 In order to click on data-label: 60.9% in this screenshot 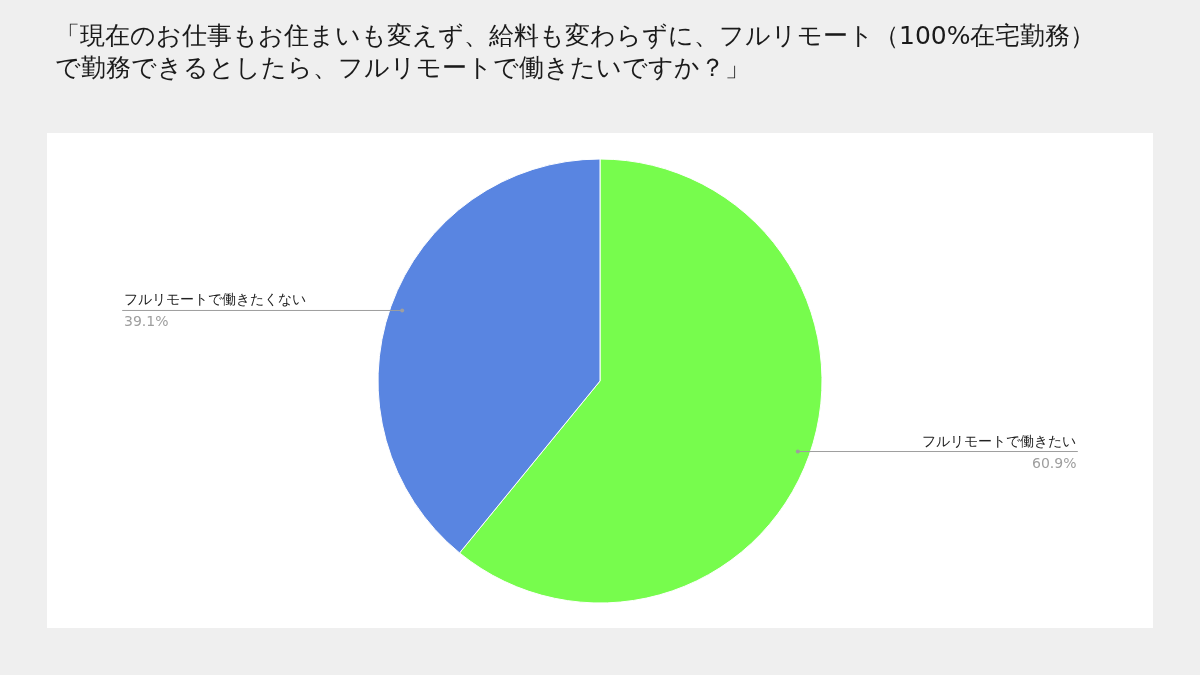, I will do `click(1054, 463)`.